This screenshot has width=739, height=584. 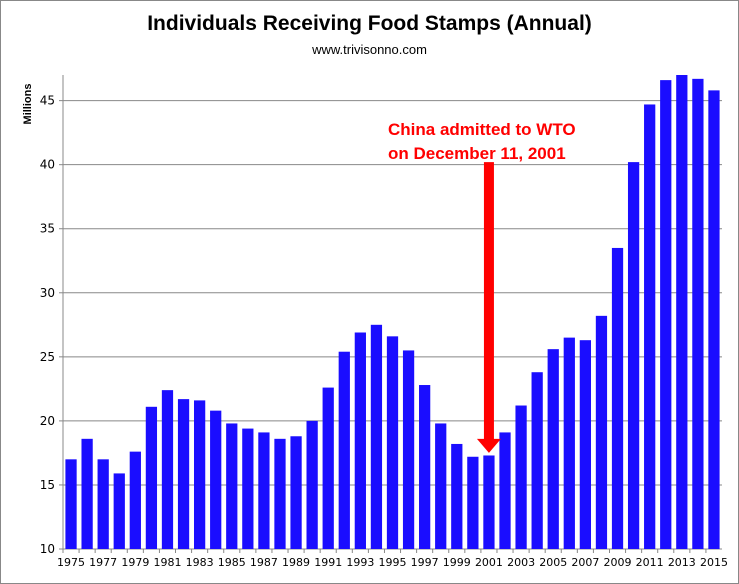 What do you see at coordinates (28, 104) in the screenshot?
I see `y-axis-label: Millions` at bounding box center [28, 104].